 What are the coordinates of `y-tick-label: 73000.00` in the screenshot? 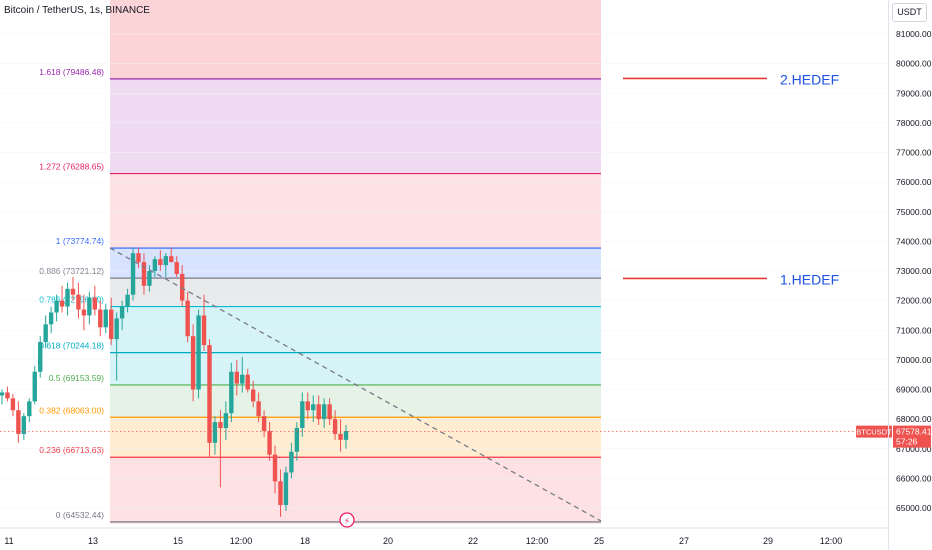 It's located at (914, 271).